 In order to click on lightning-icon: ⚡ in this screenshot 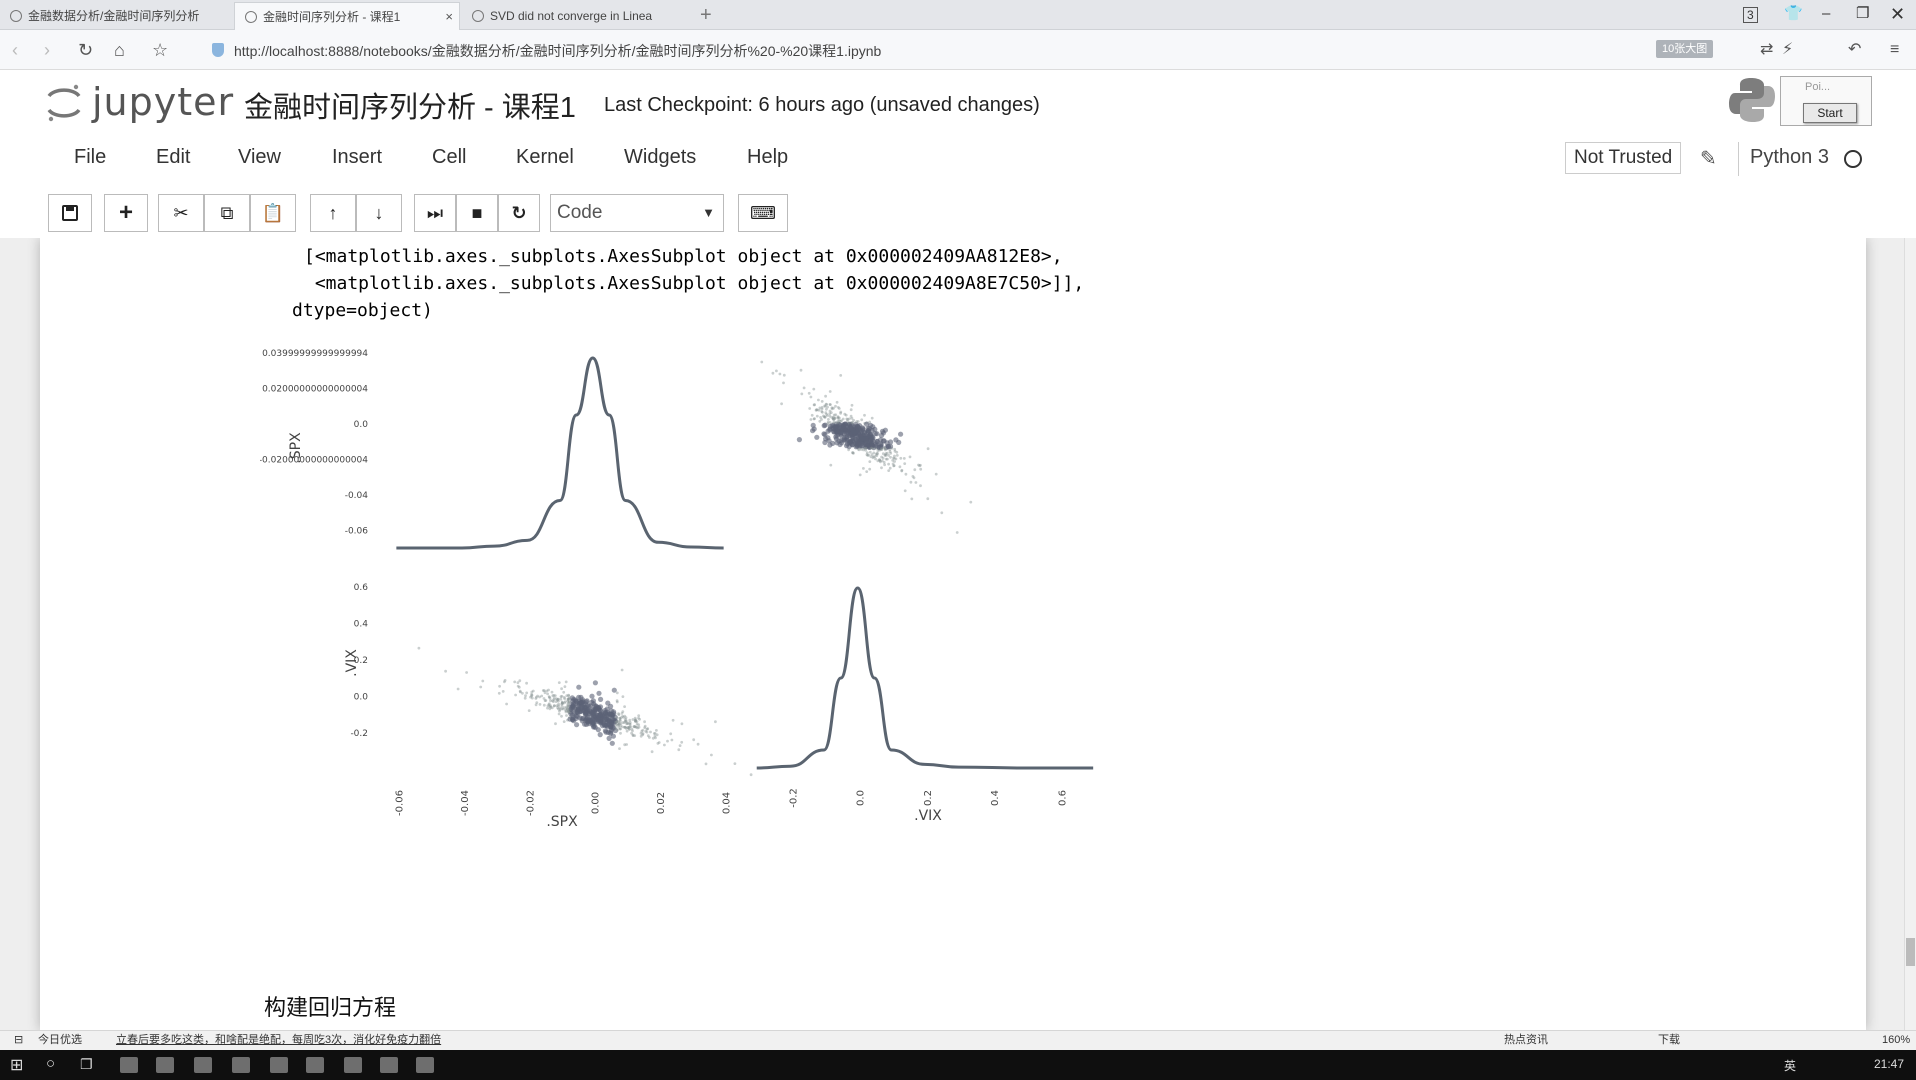, I will do `click(1788, 49)`.